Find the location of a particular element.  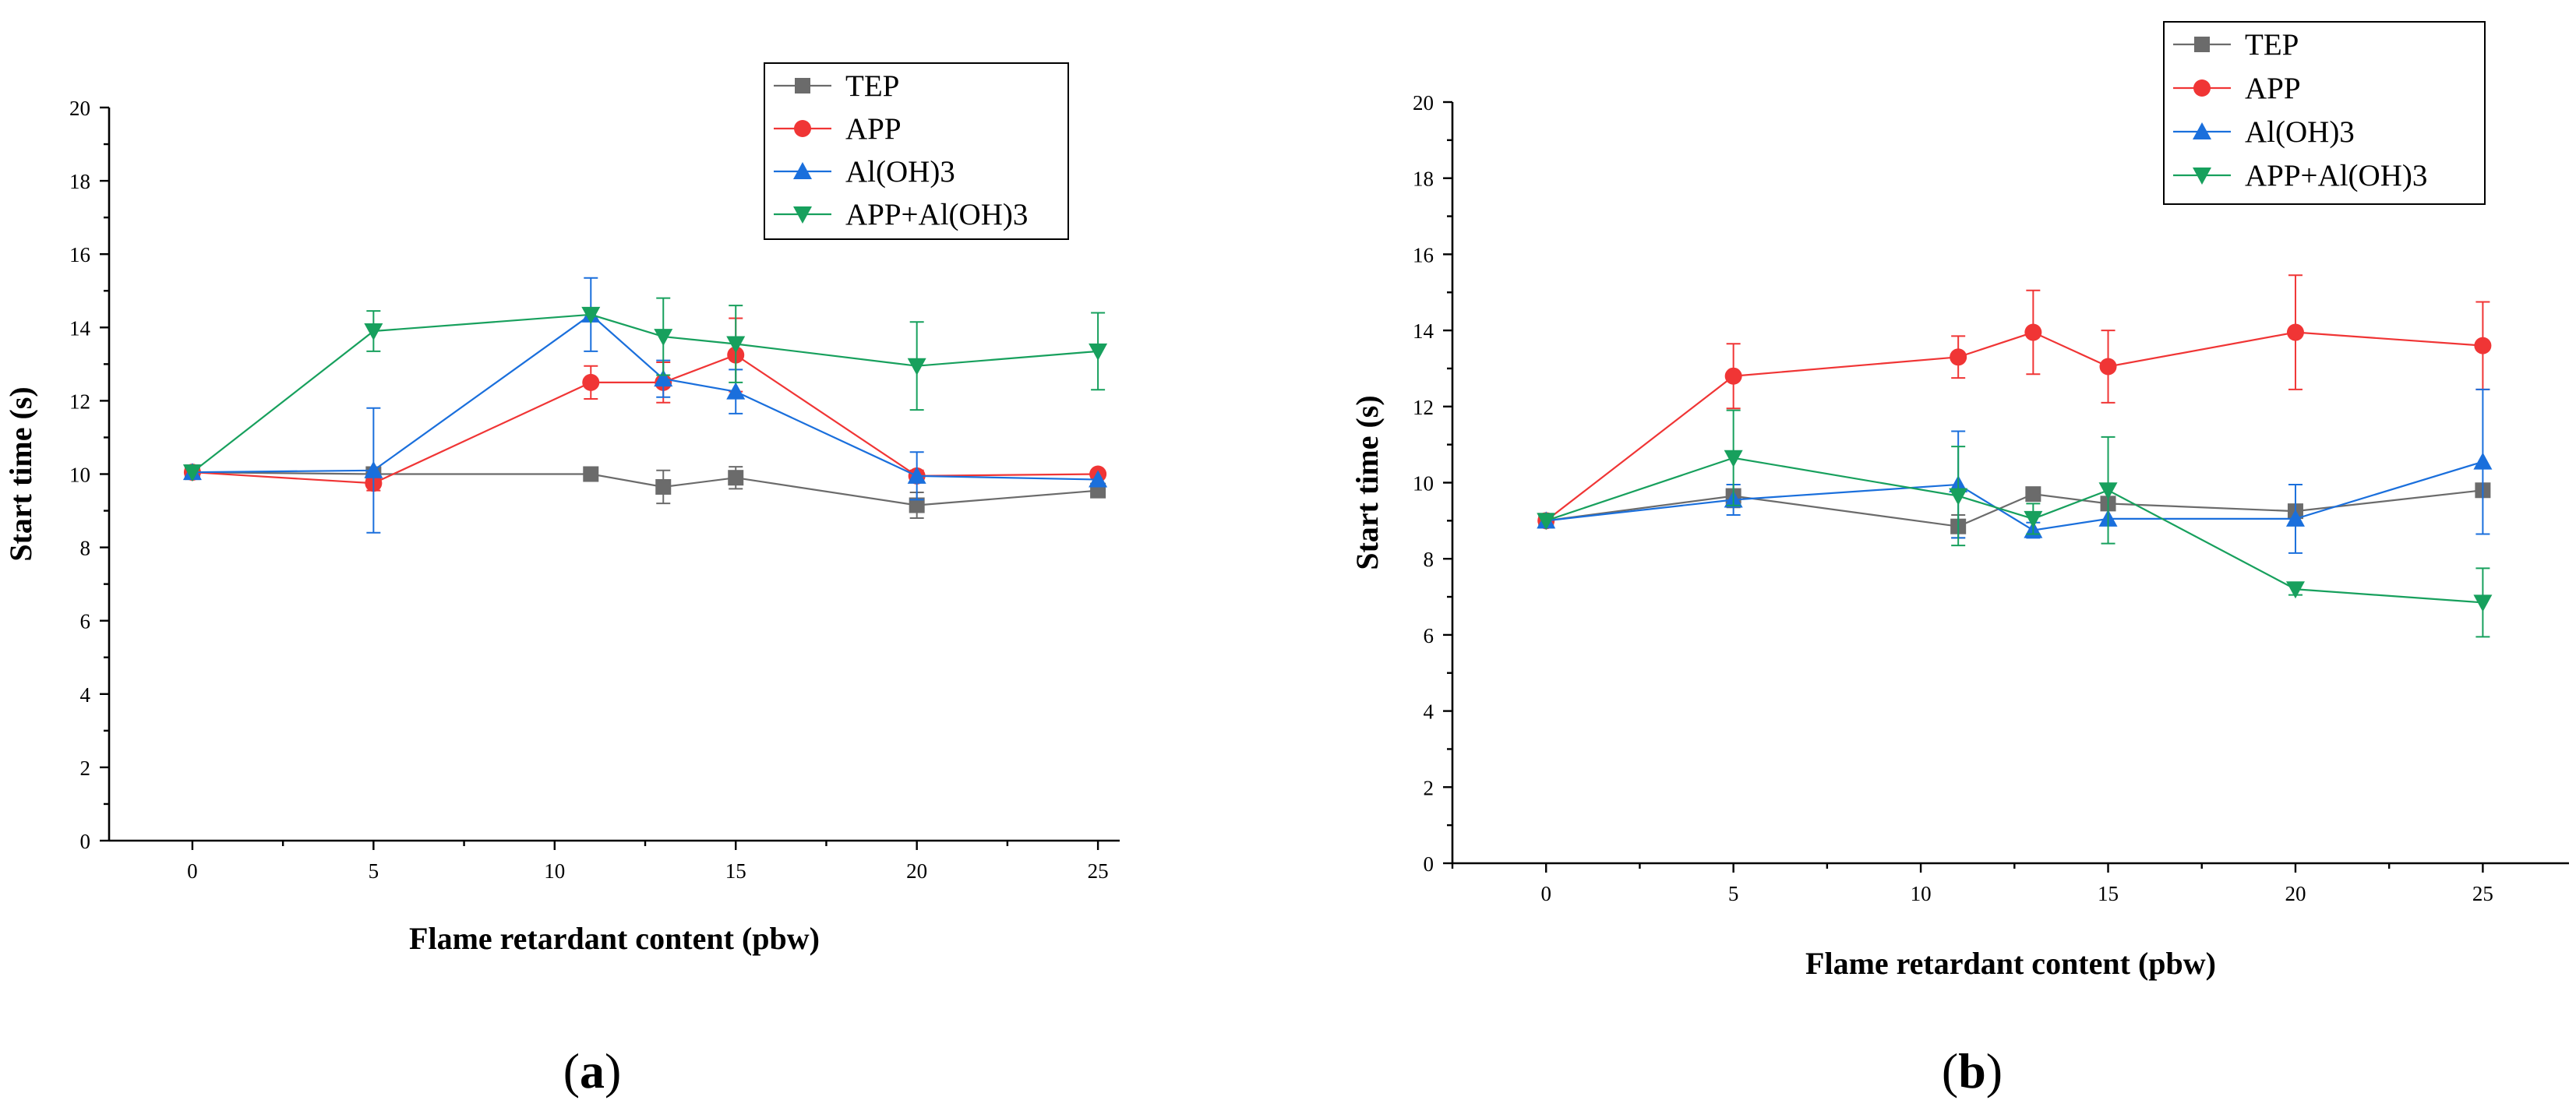

legend-label: APP is located at coordinates (2273, 88).